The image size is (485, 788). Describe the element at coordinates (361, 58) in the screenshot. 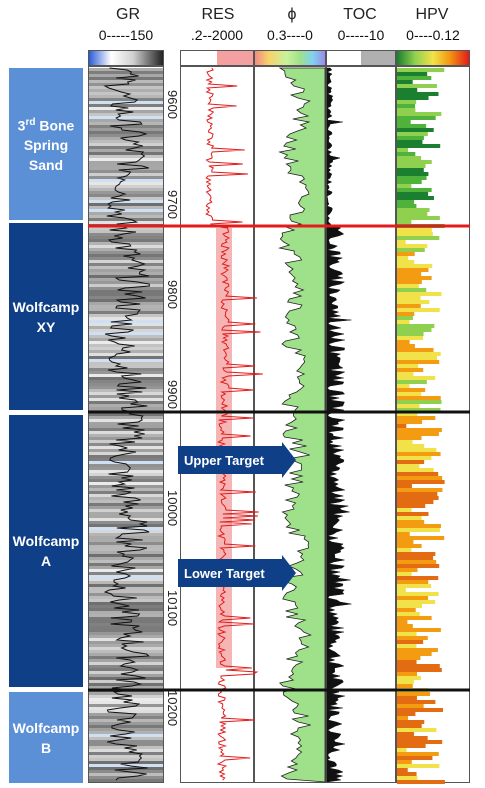

I see `toc-color-scale` at that location.